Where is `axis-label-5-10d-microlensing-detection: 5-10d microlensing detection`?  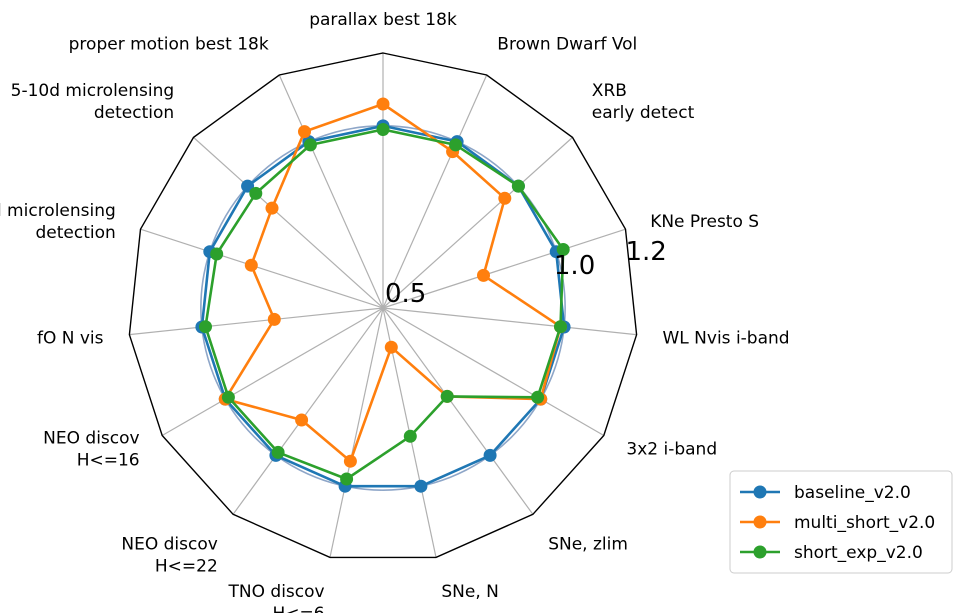 axis-label-5-10d-microlensing-detection: 5-10d microlensing detection is located at coordinates (93, 102).